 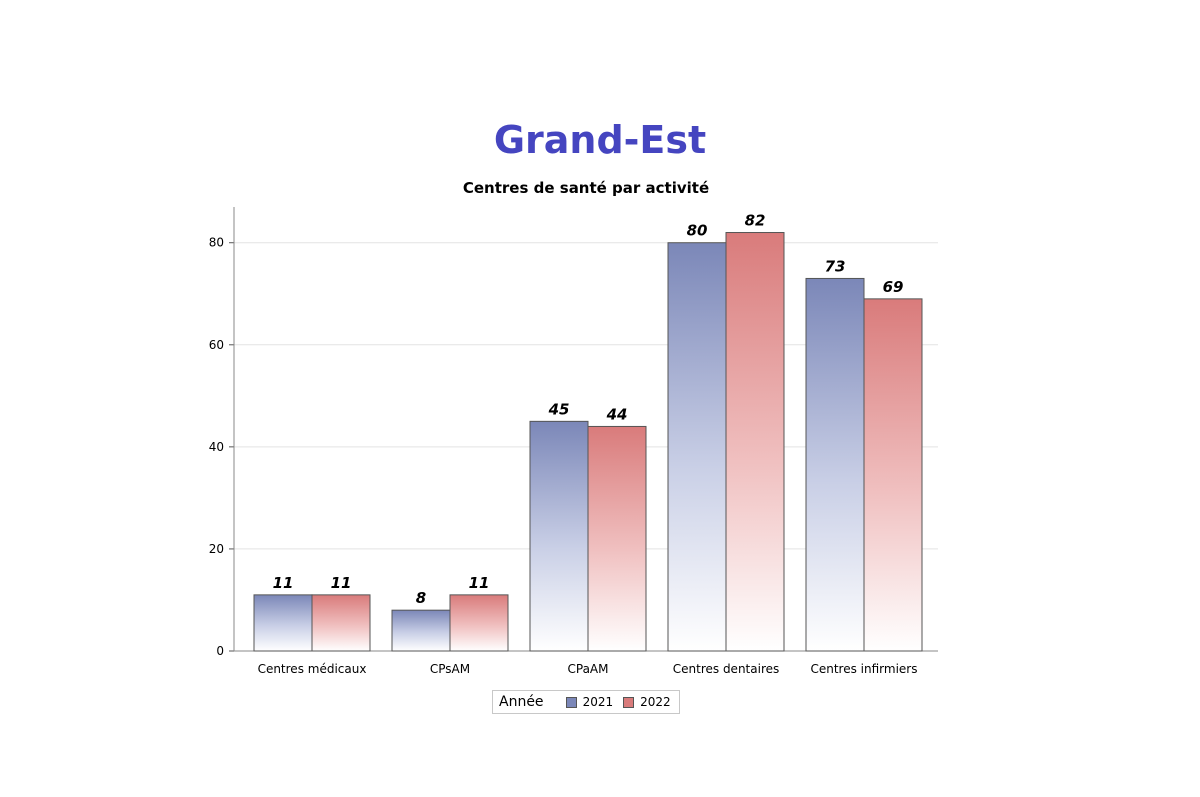 I want to click on legend-item-2022: 2022, so click(x=647, y=702).